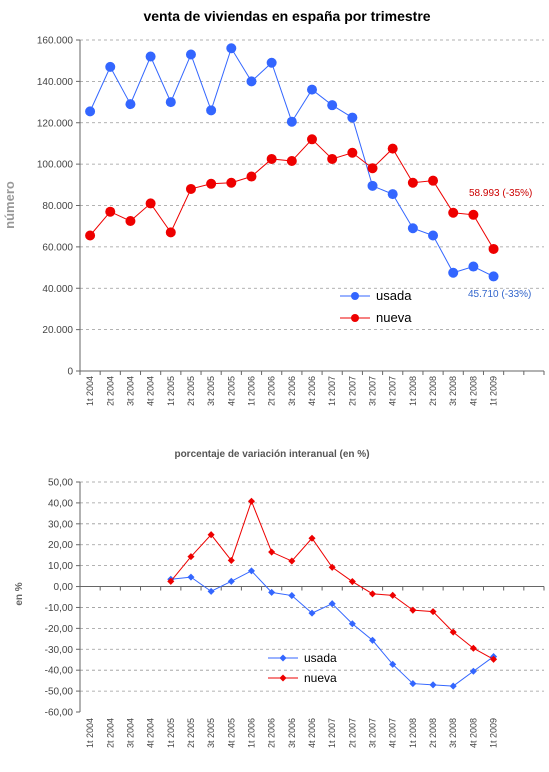 This screenshot has height=772, width=549. What do you see at coordinates (332, 579) in the screenshot?
I see `series-line-nueva` at bounding box center [332, 579].